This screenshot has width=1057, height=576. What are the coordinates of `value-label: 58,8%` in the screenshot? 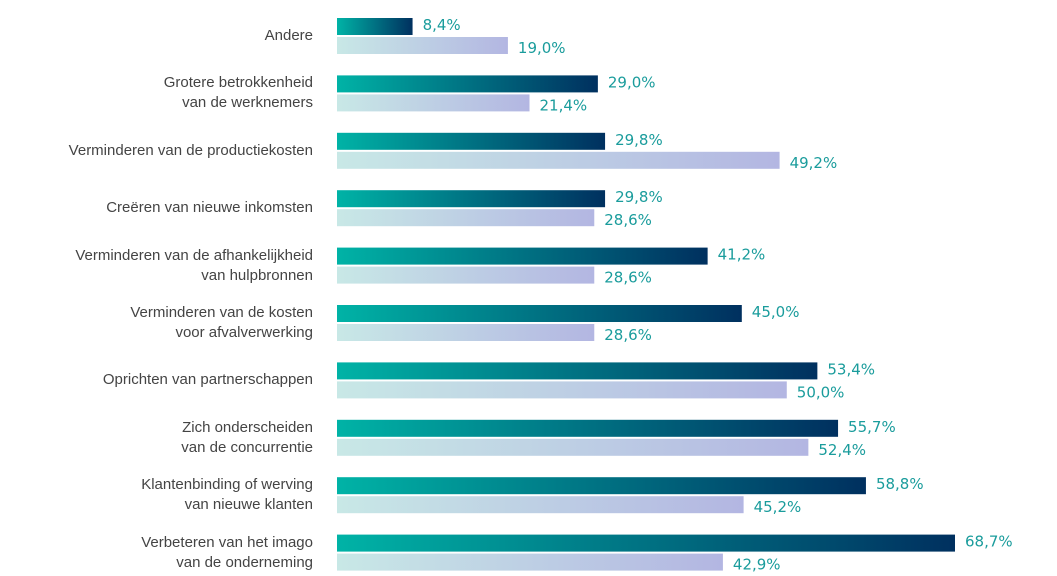 It's located at (900, 484).